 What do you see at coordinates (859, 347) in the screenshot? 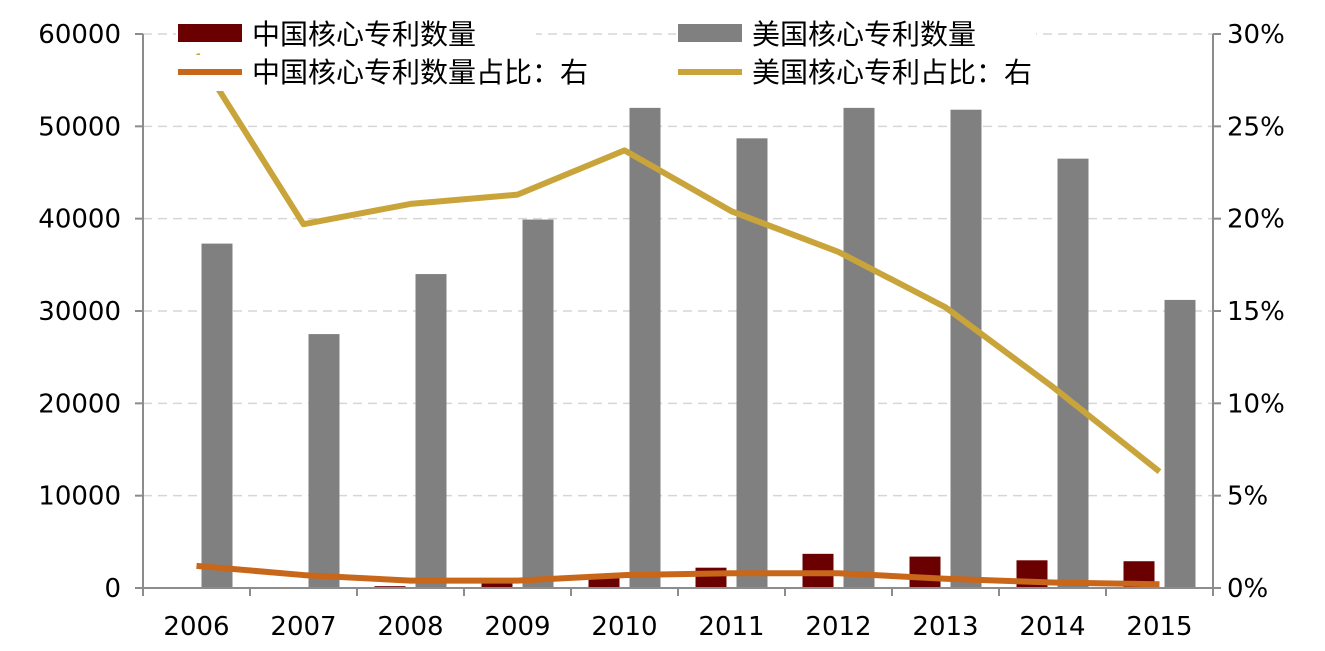
I see `bar-usa-2012` at bounding box center [859, 347].